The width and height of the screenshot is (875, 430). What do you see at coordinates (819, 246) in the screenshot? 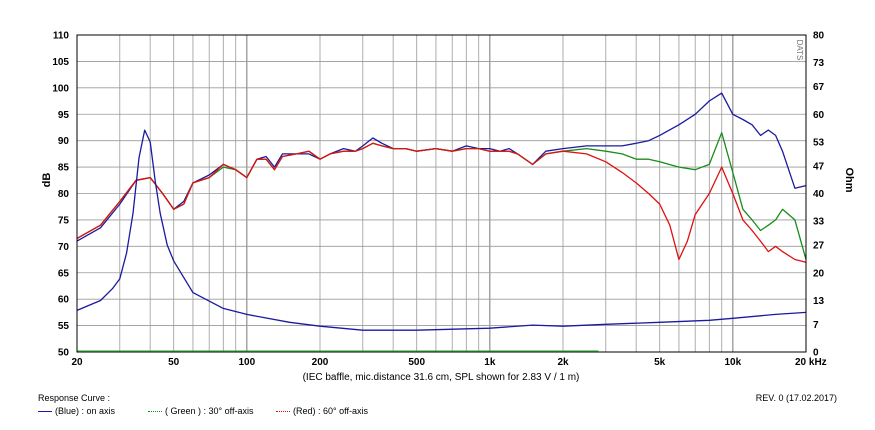
I see `y2-tick-label: 27` at bounding box center [819, 246].